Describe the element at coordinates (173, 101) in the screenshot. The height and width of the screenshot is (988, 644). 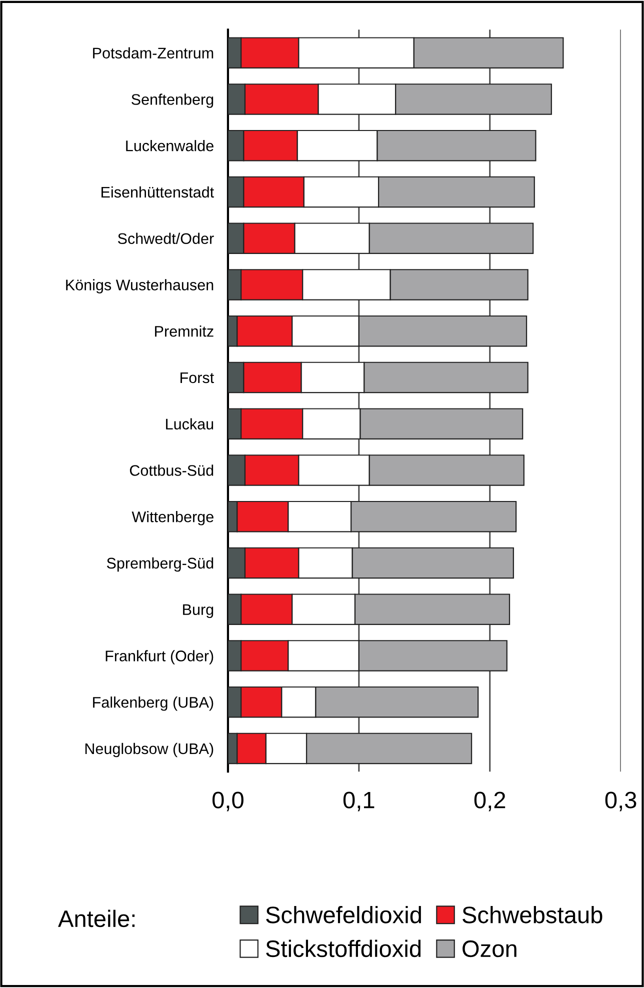
I see `y-tick-label: Senftenberg` at that location.